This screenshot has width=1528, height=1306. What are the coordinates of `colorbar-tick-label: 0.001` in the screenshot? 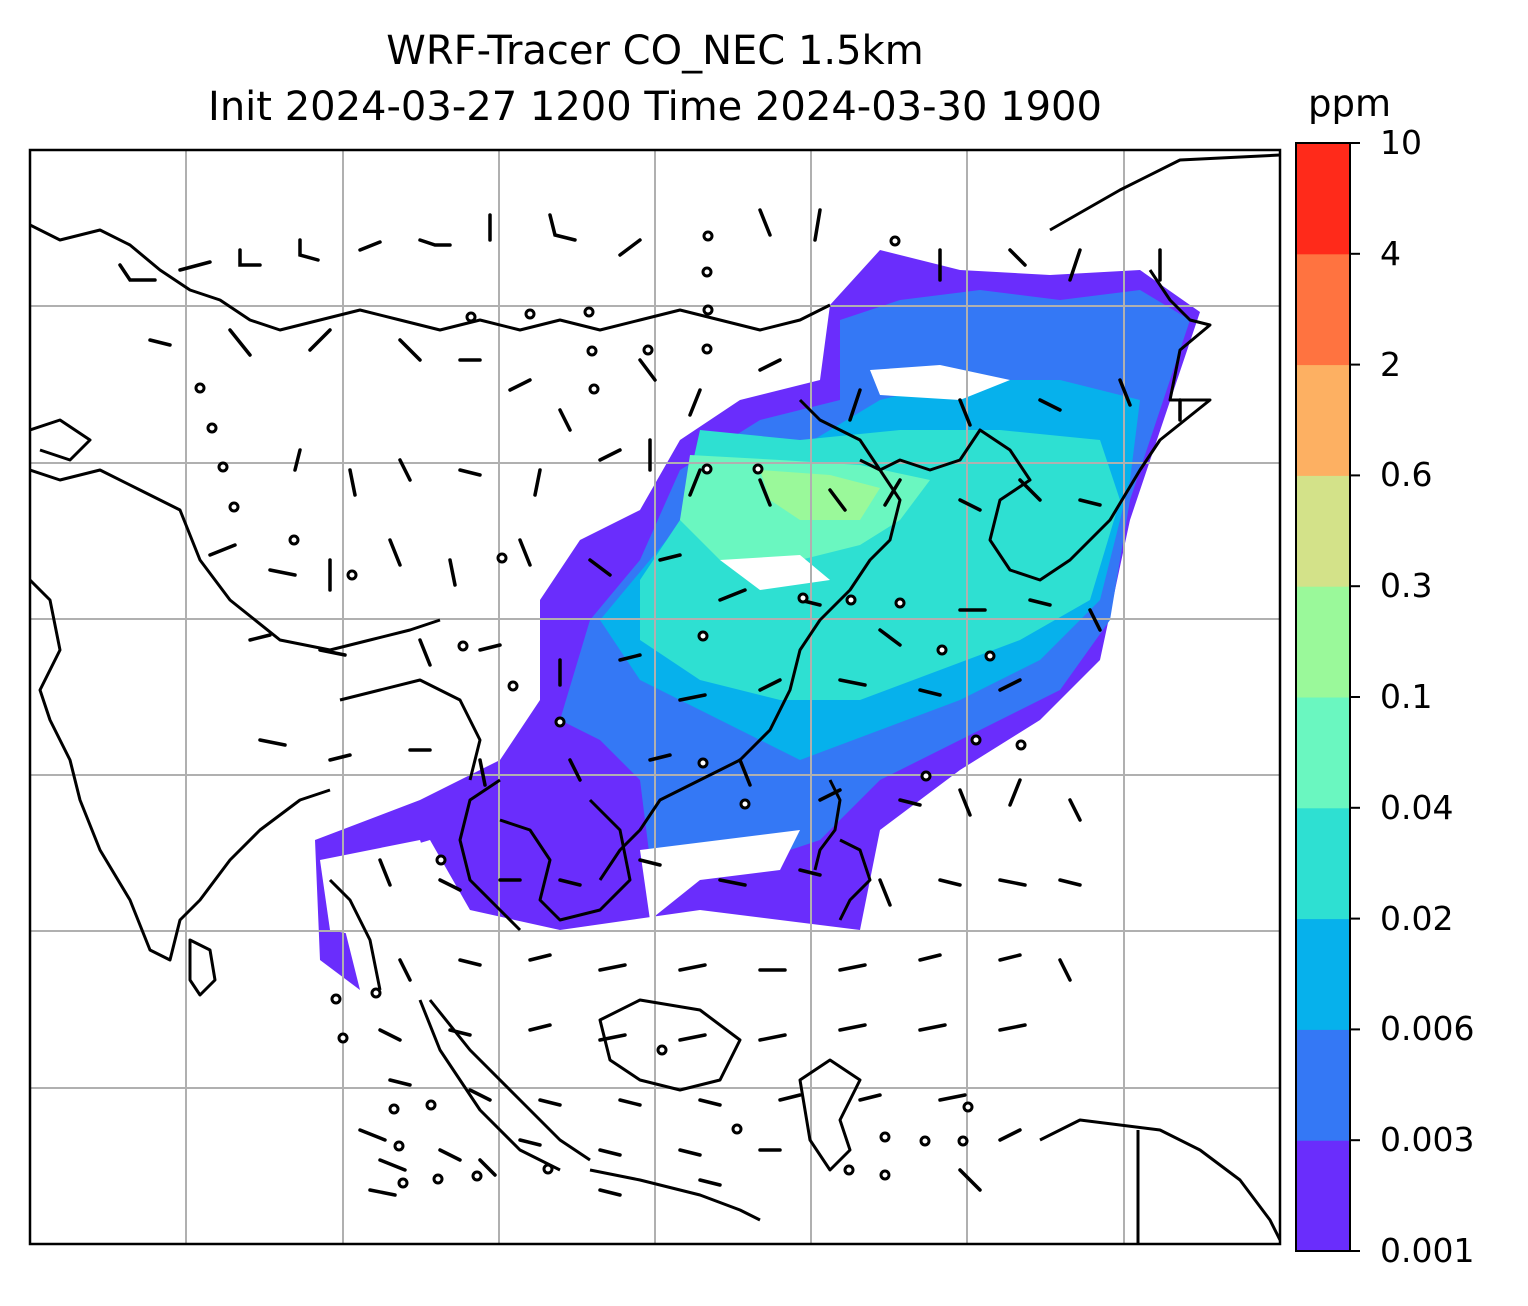 It's located at (1427, 1250).